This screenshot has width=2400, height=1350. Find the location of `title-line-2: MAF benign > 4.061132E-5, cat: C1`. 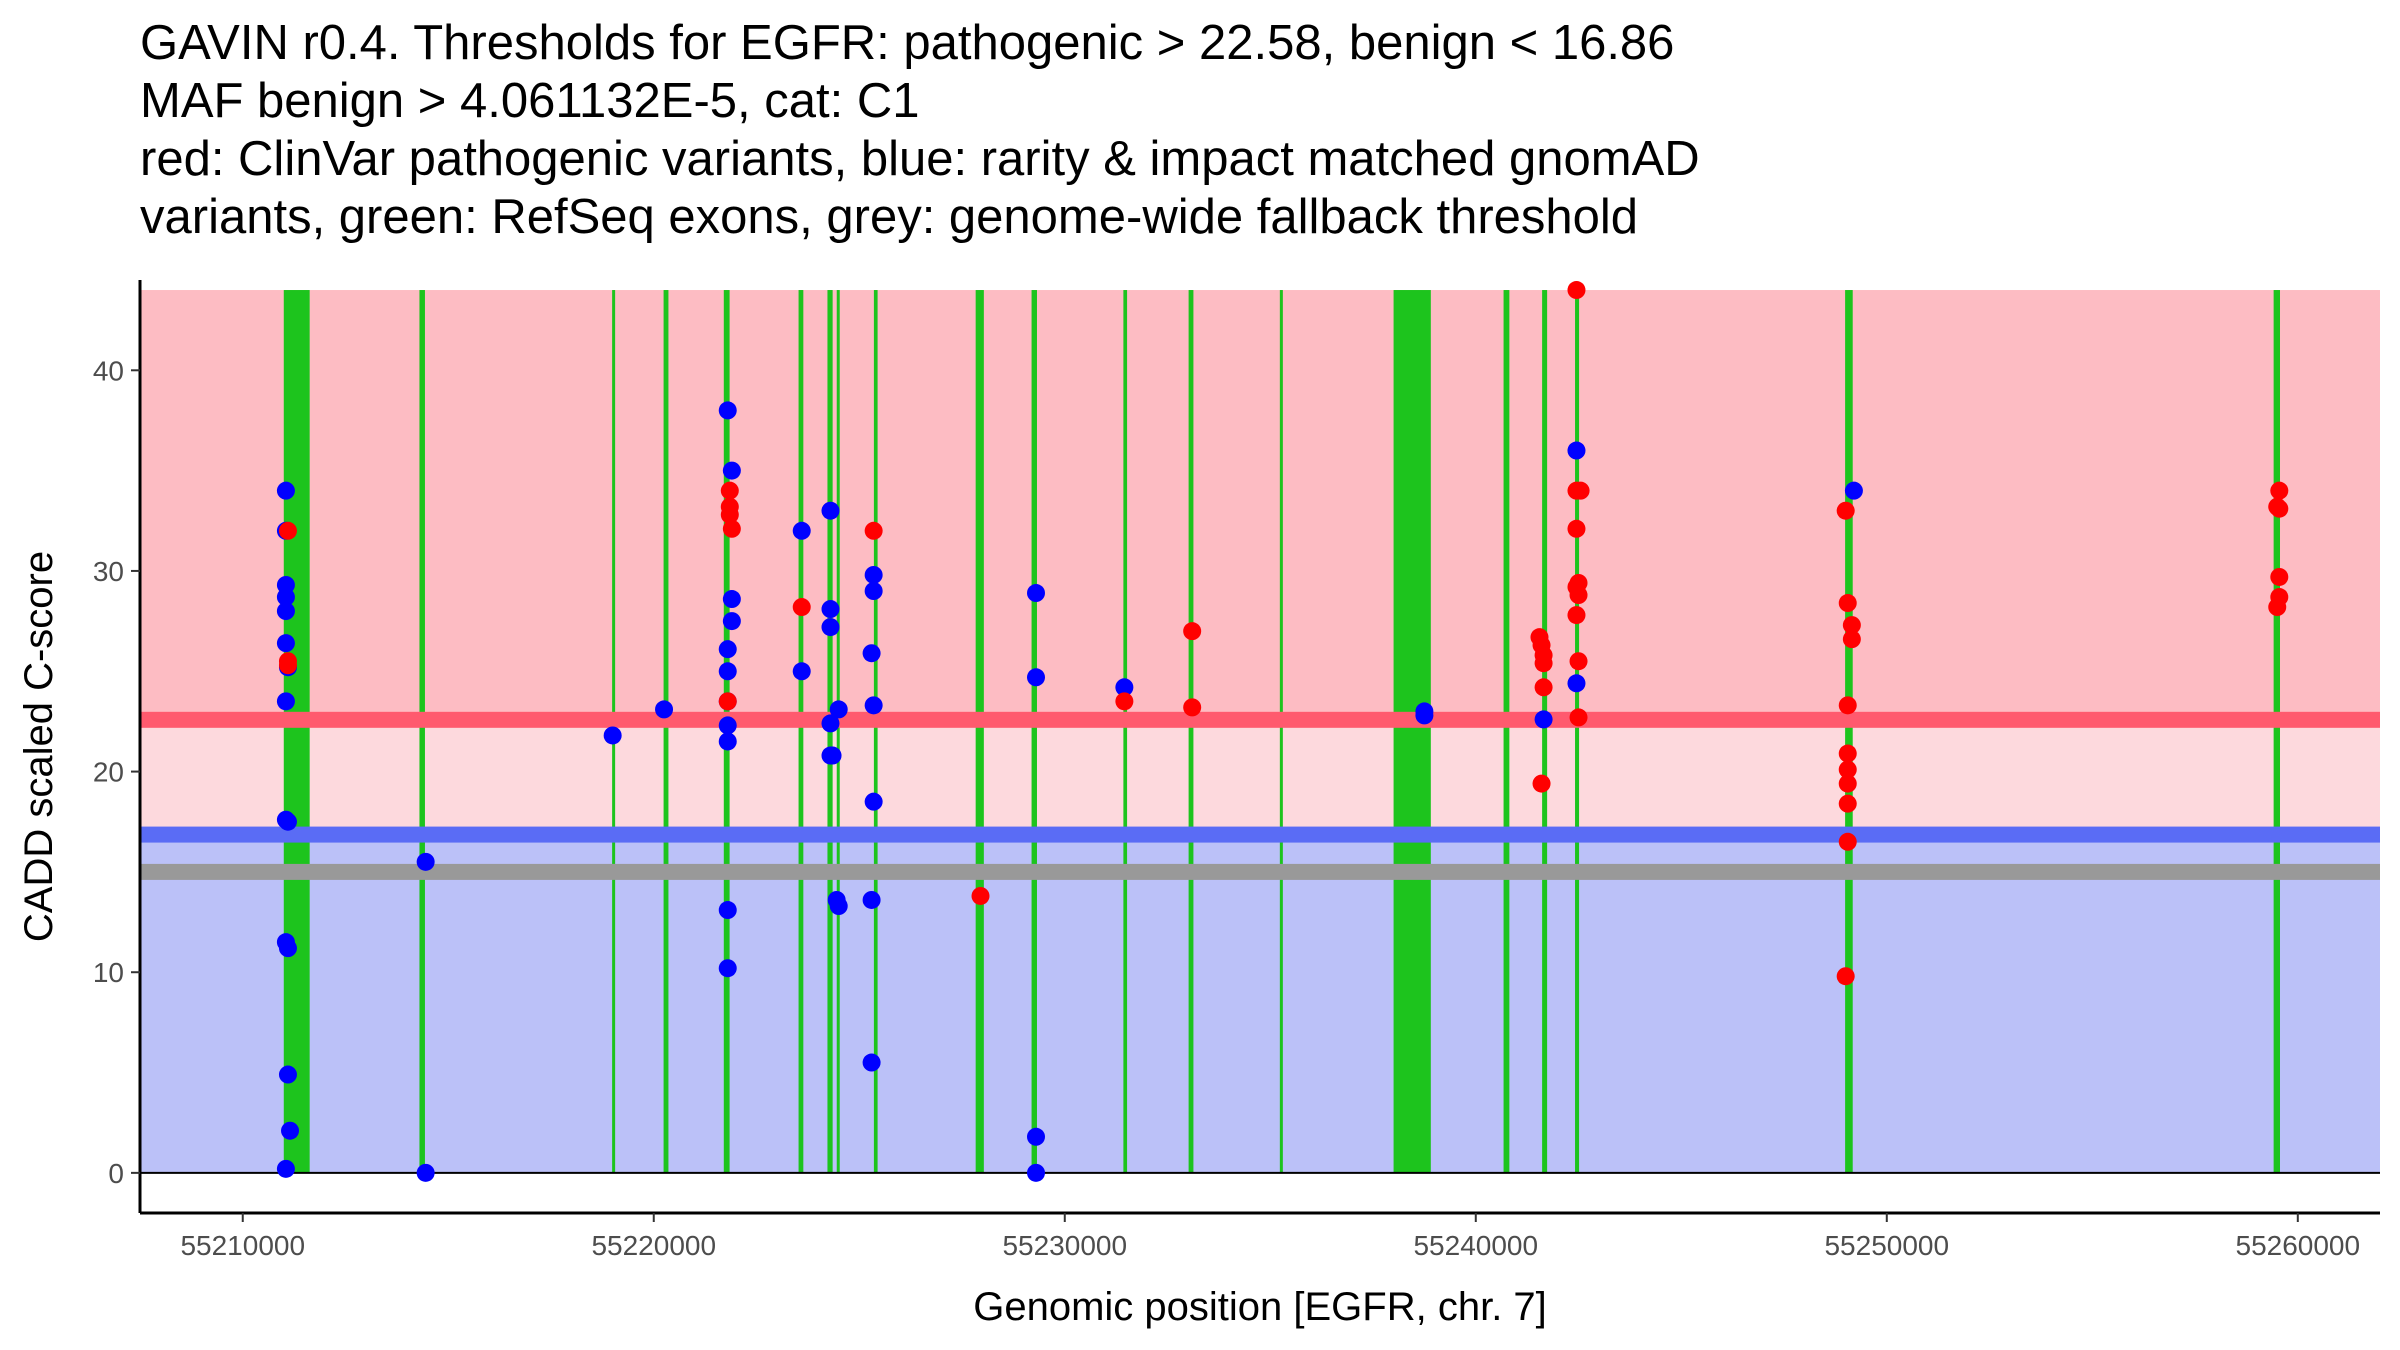

title-line-2: MAF benign > 4.061132E-5, cat: C1 is located at coordinates (530, 101).